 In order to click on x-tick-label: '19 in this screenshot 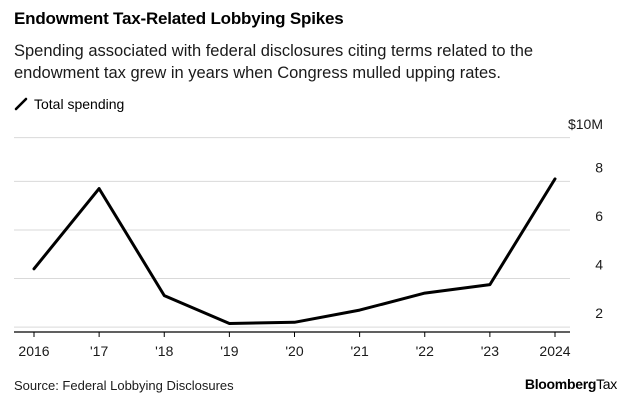, I will do `click(229, 351)`.